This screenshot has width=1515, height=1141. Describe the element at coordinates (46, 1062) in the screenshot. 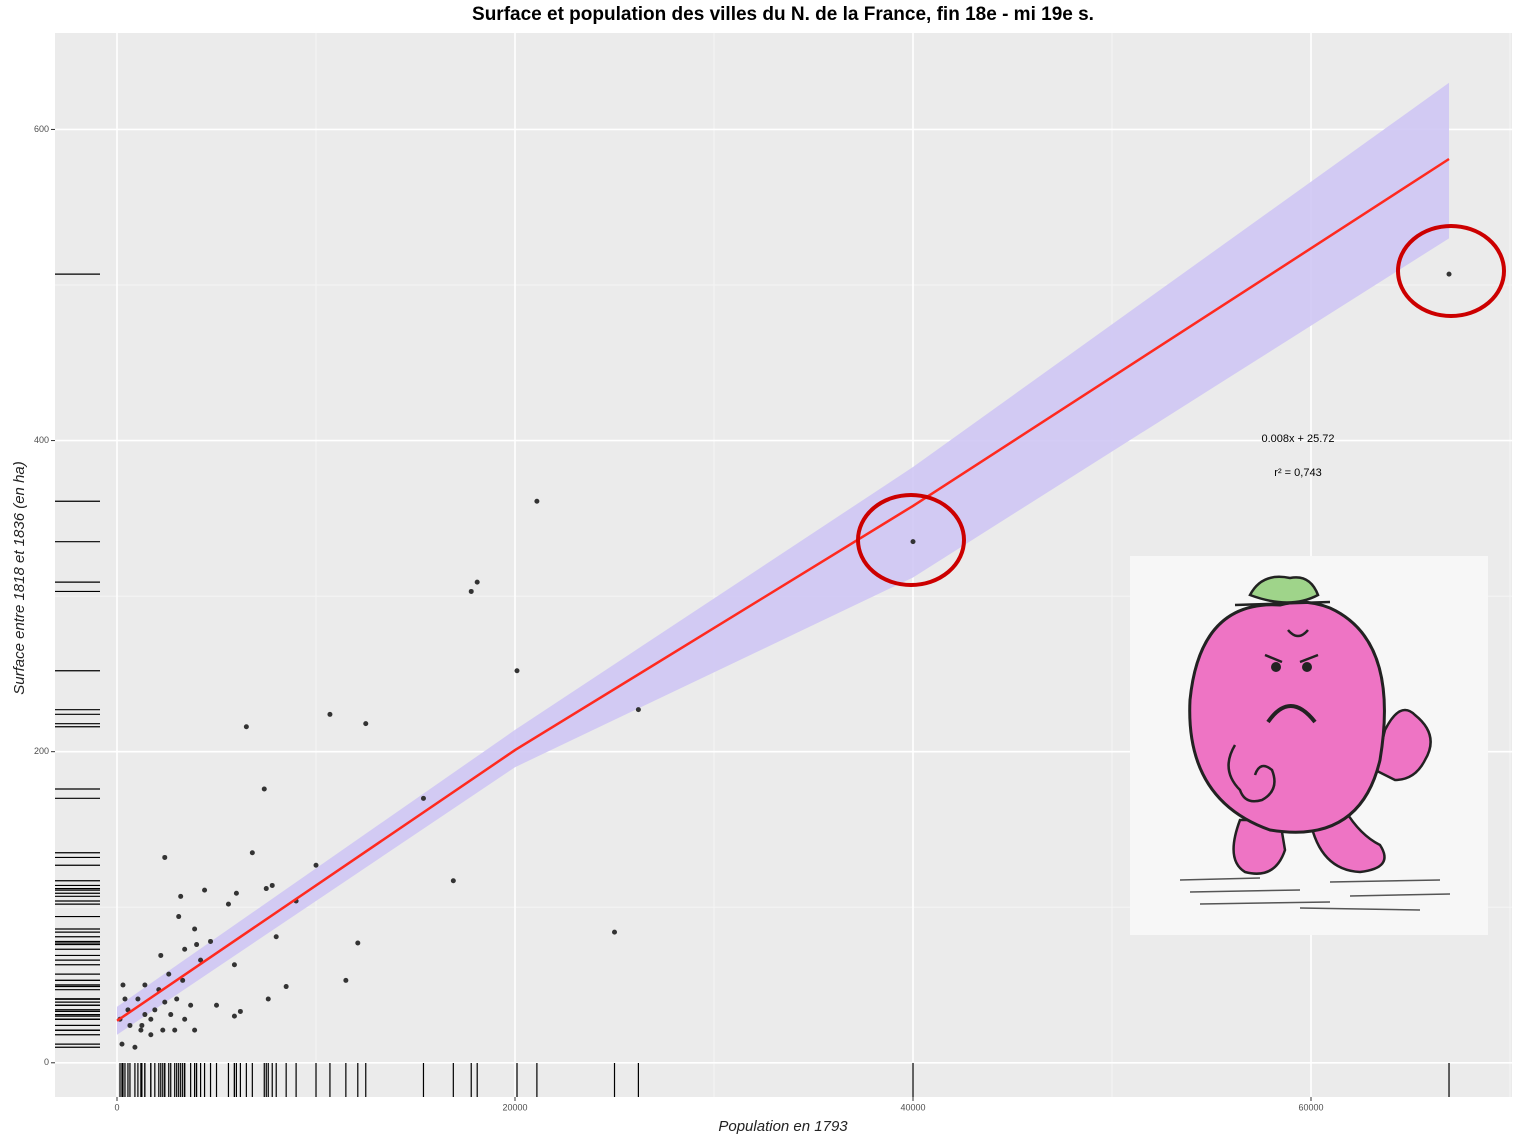

I see `y-tick-label: 0` at that location.